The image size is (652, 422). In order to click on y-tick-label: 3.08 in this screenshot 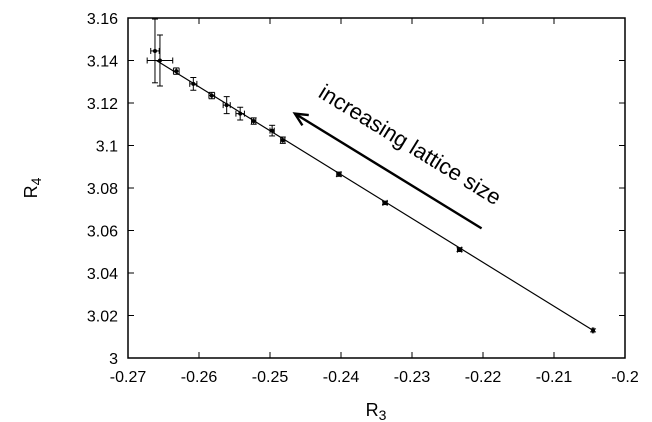, I will do `click(102, 189)`.